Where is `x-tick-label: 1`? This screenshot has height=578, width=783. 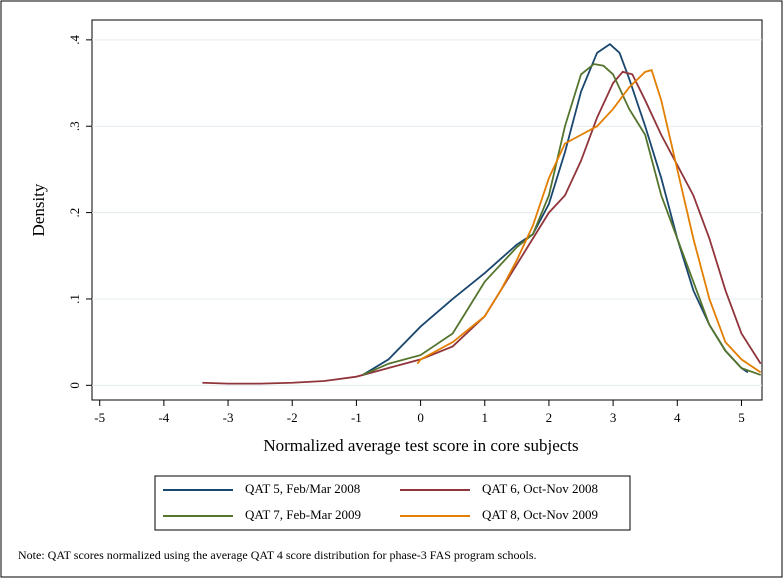 x-tick-label: 1 is located at coordinates (485, 417).